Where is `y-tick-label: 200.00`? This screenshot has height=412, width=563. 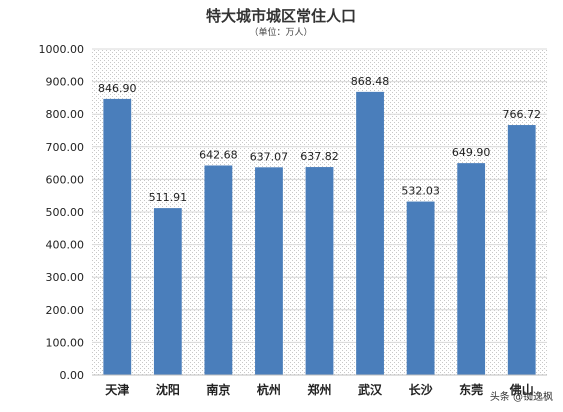 y-tick-label: 200.00 is located at coordinates (65, 310).